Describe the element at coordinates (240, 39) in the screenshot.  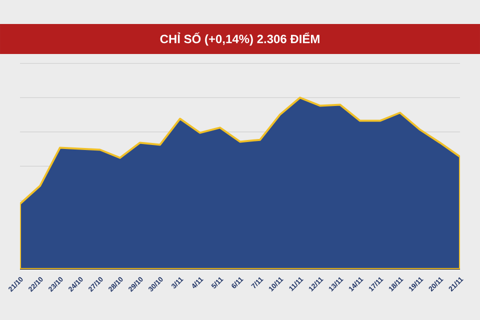
I see `chart-title: CHỈ SỐ (+0,14%) 2.306 ĐIỂM` at that location.